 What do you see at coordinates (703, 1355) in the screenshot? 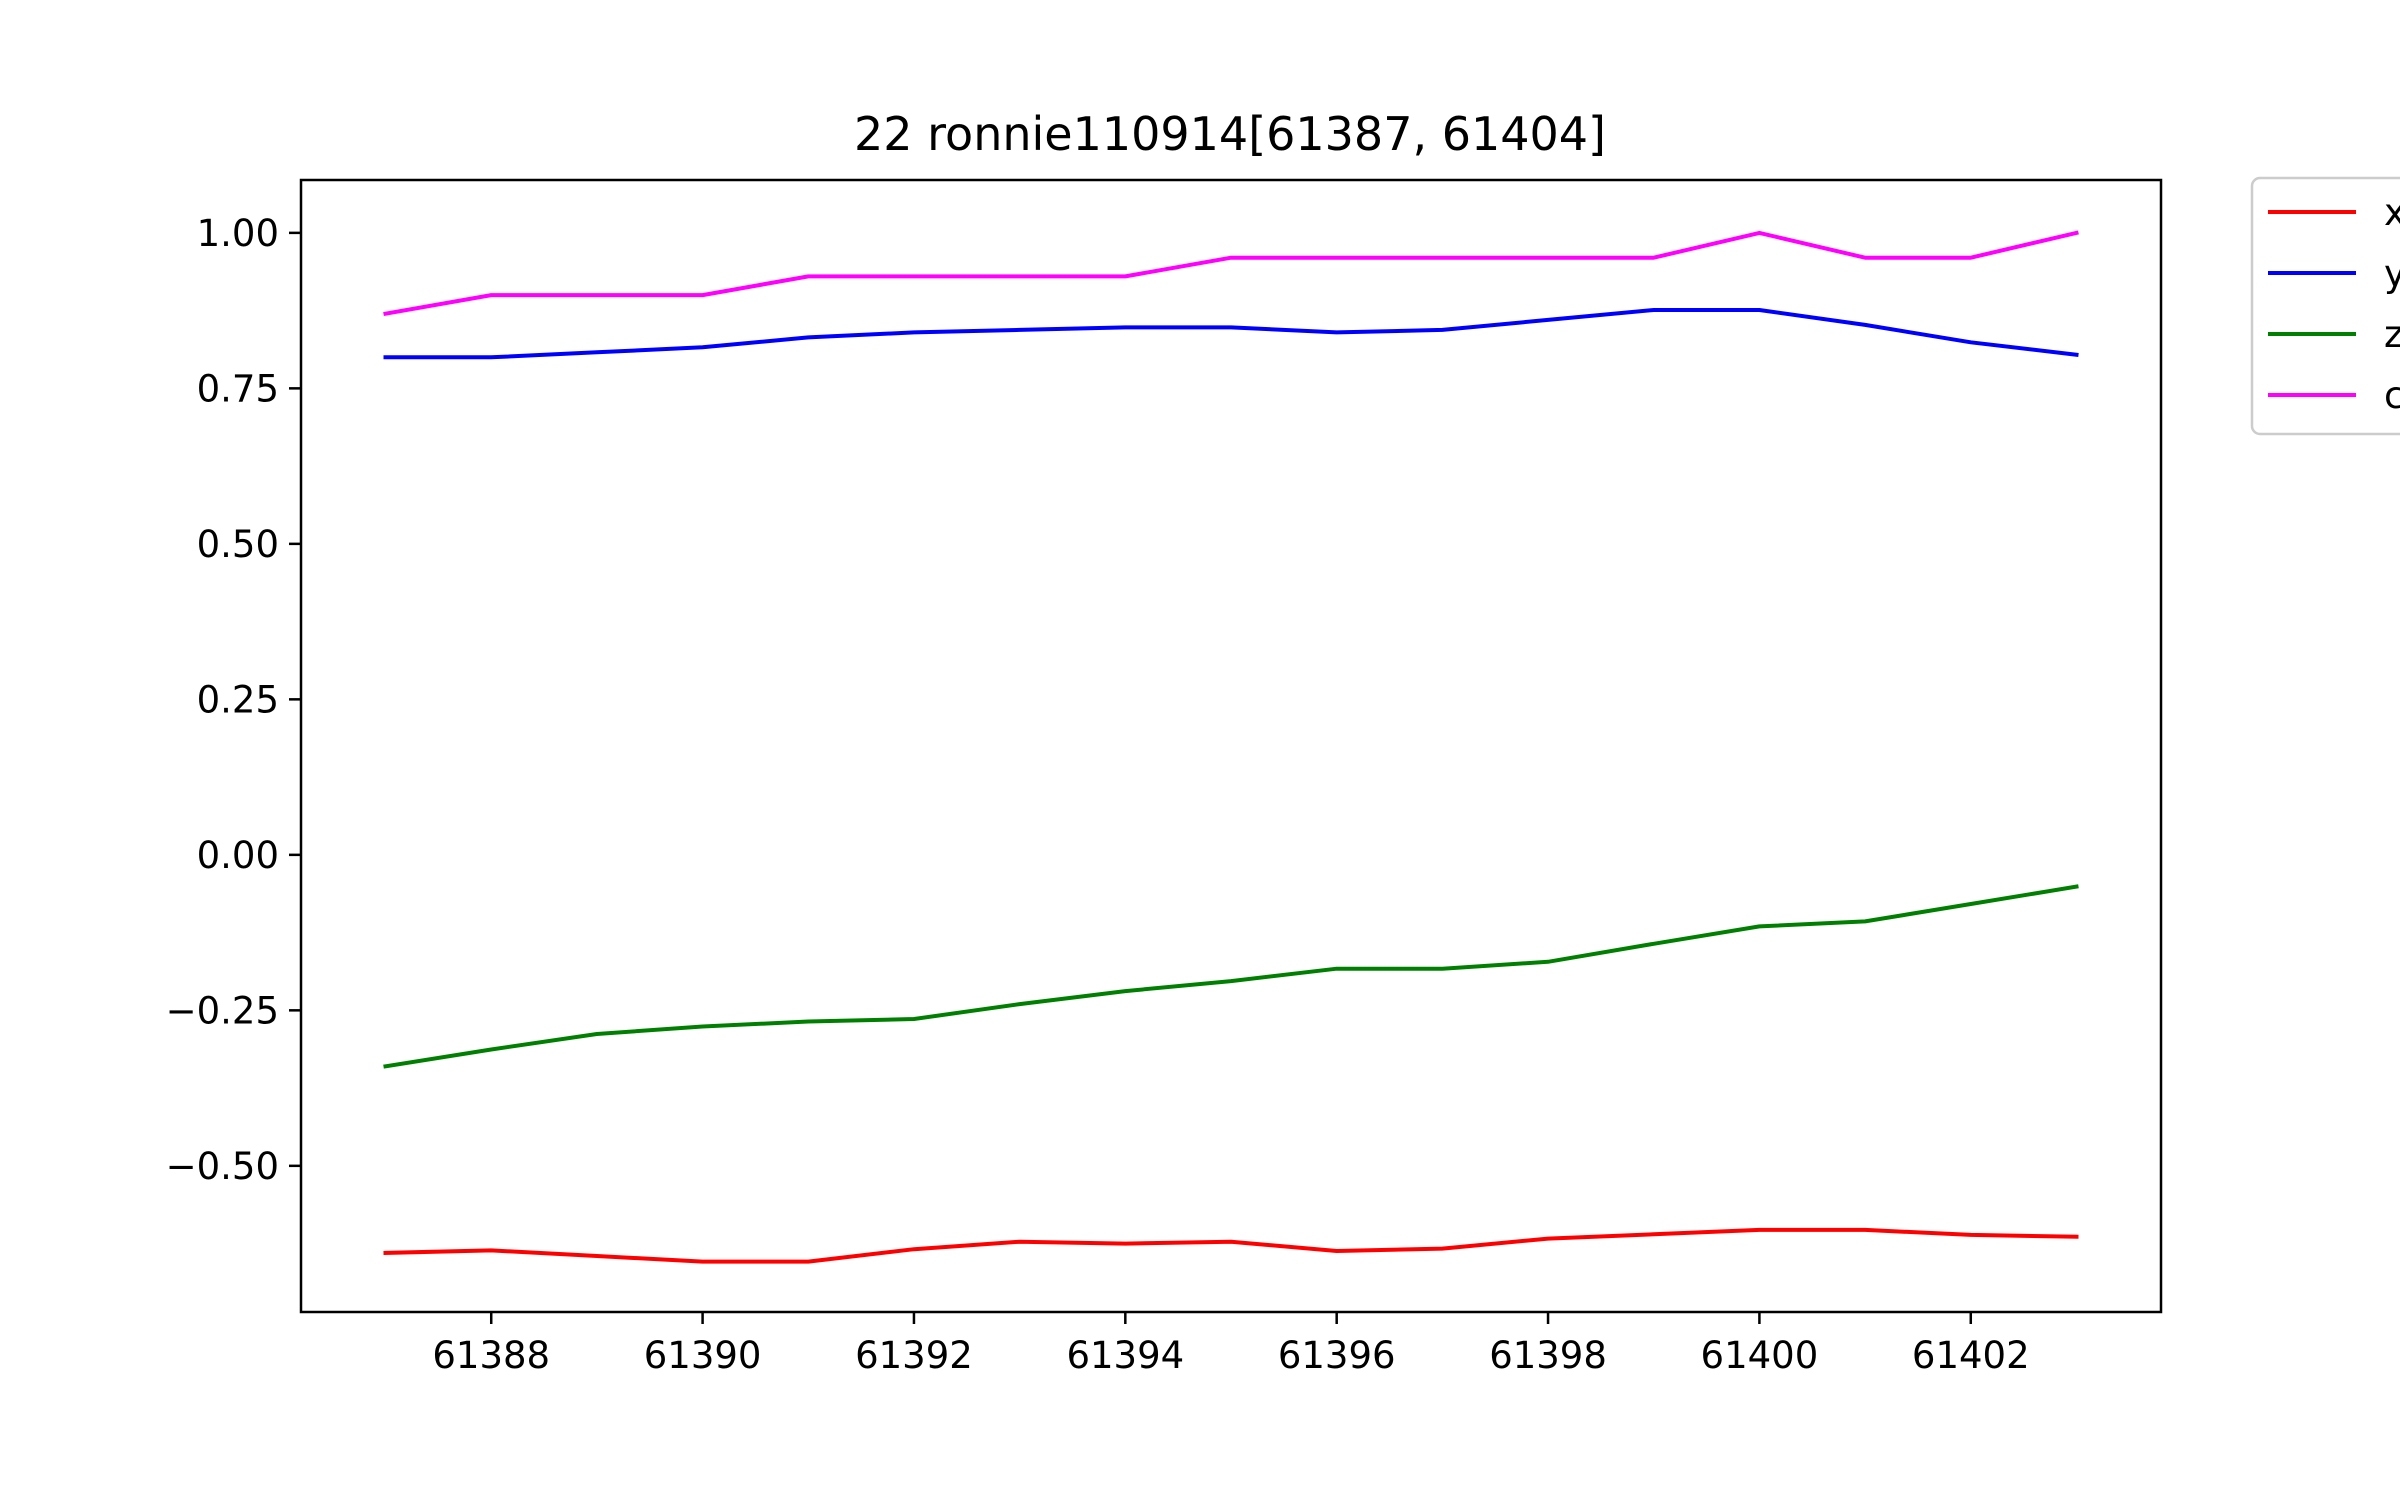
I see `x-tick-label: 61390` at bounding box center [703, 1355].